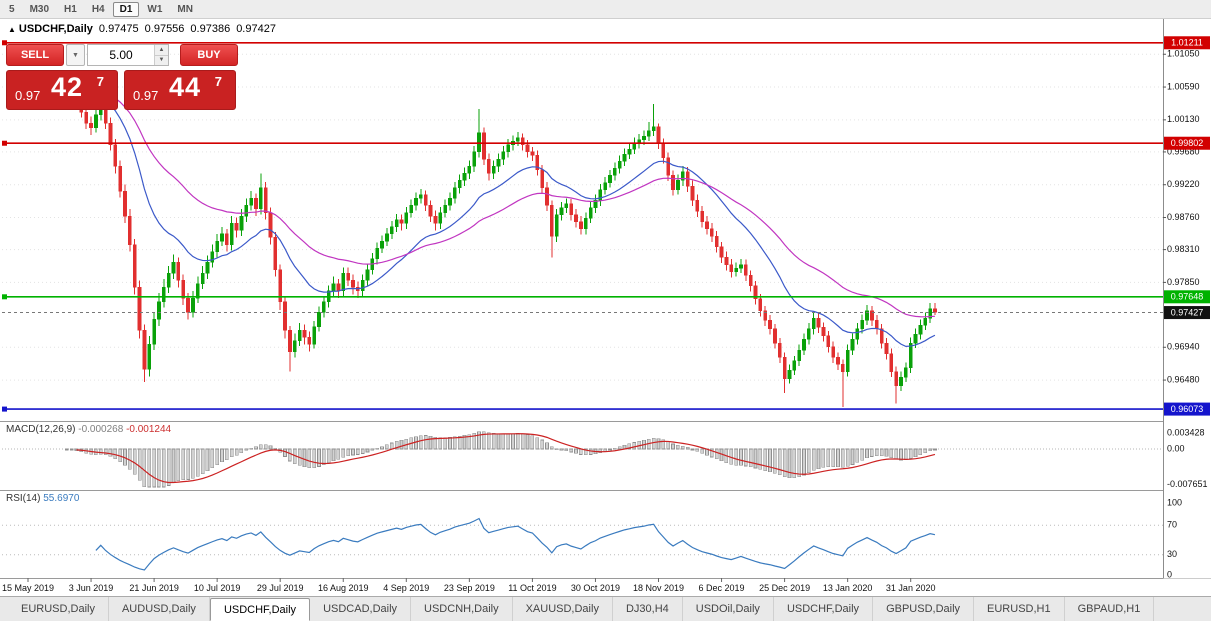  What do you see at coordinates (1183, 54) in the screenshot?
I see `price-axis-label: 1.01050` at bounding box center [1183, 54].